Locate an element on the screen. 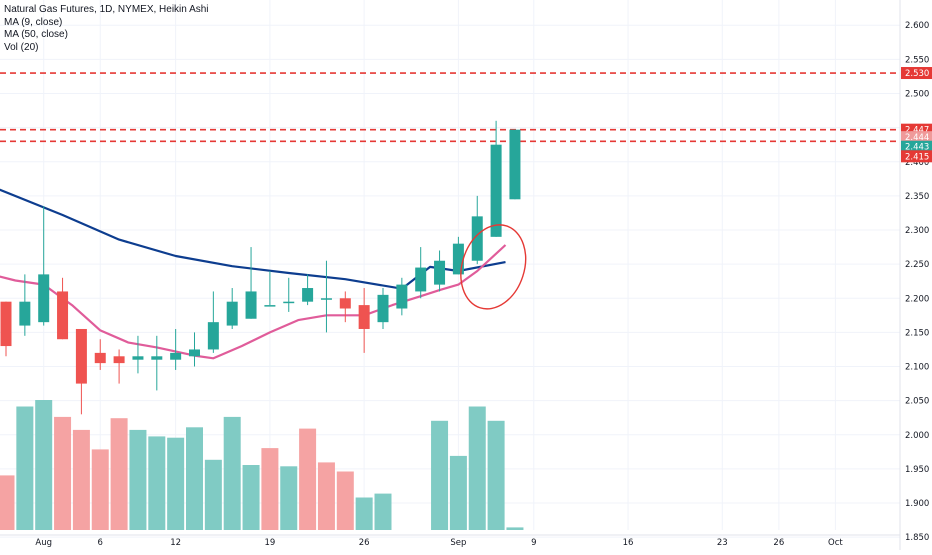  price-tick-label: 2.150 is located at coordinates (917, 333).